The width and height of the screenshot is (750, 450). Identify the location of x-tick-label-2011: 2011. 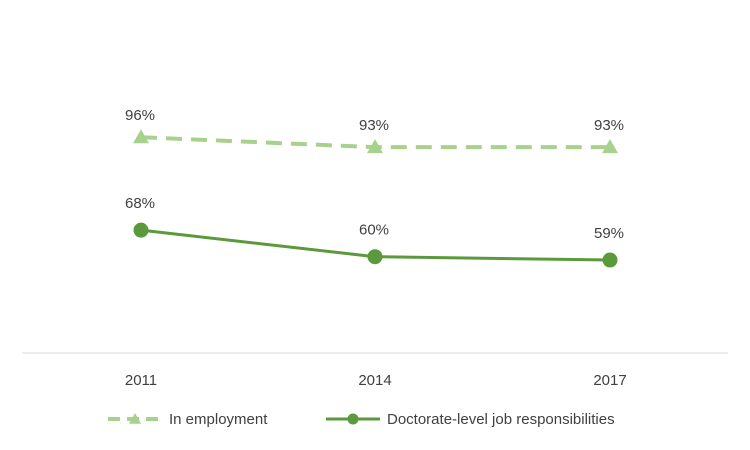
(141, 380).